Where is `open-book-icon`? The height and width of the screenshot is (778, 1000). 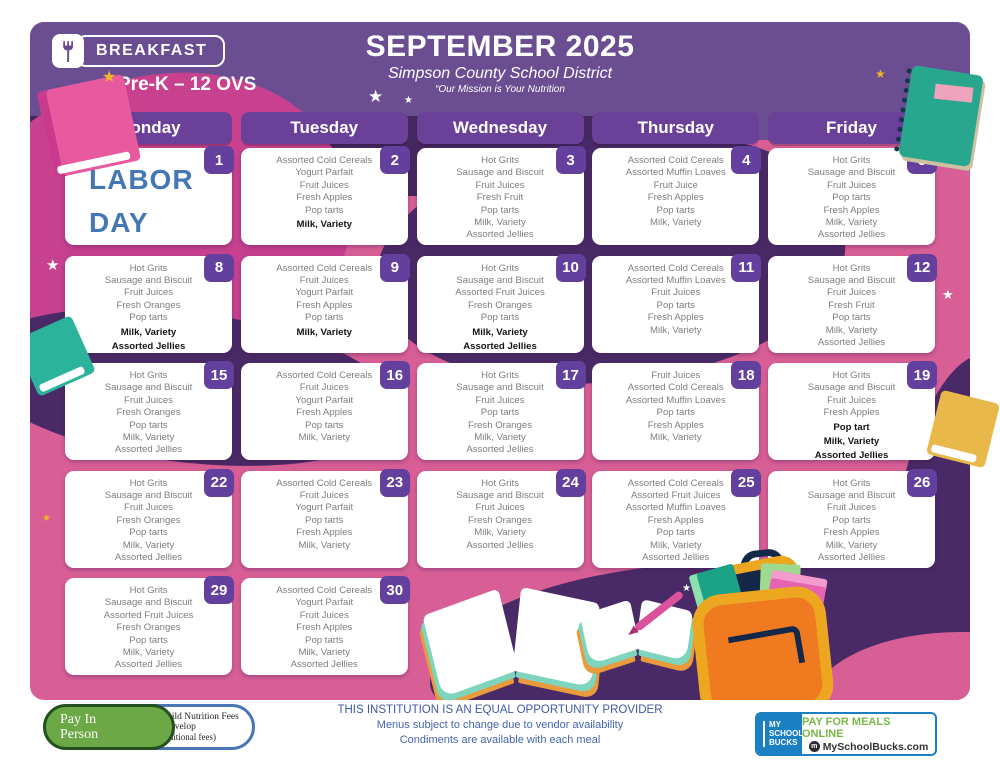 open-book-icon is located at coordinates (511, 636).